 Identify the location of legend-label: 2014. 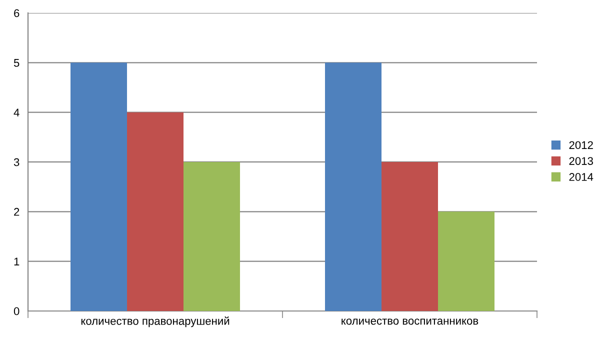
(581, 177).